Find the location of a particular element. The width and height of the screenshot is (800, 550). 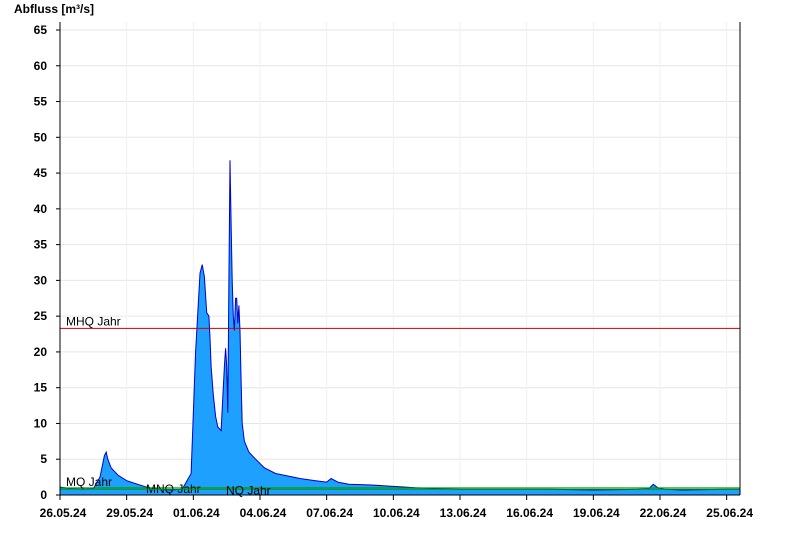

y-tick-label: 25 is located at coordinates (41, 316).